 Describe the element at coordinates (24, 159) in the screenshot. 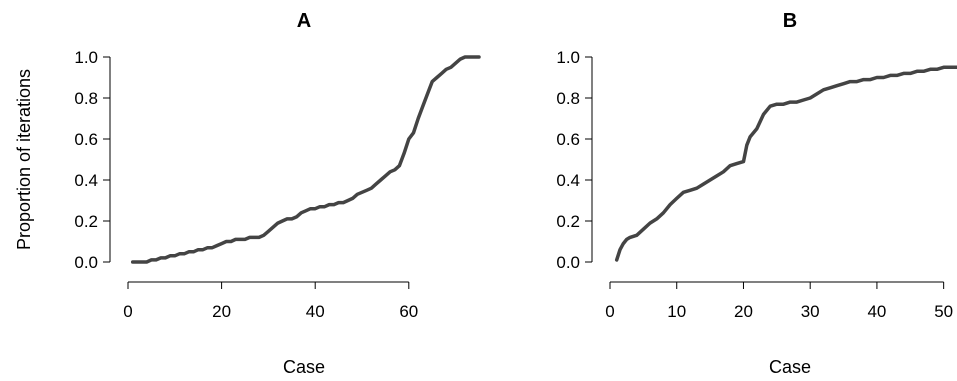

I see `y-axis-title: Proportion of iterations` at that location.